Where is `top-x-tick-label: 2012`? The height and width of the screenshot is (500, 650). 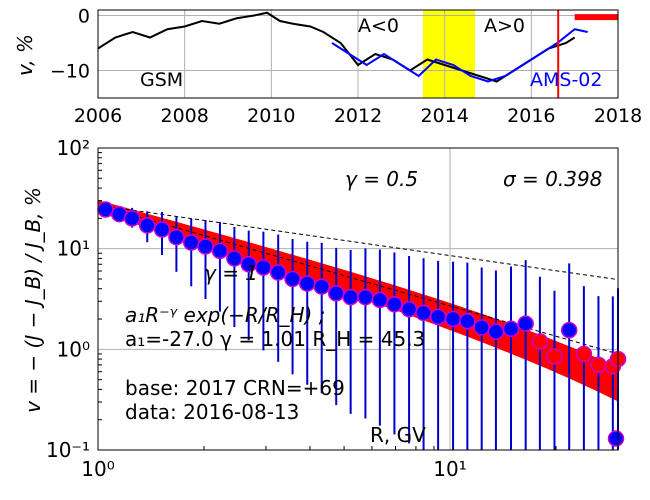 top-x-tick-label: 2012 is located at coordinates (358, 116).